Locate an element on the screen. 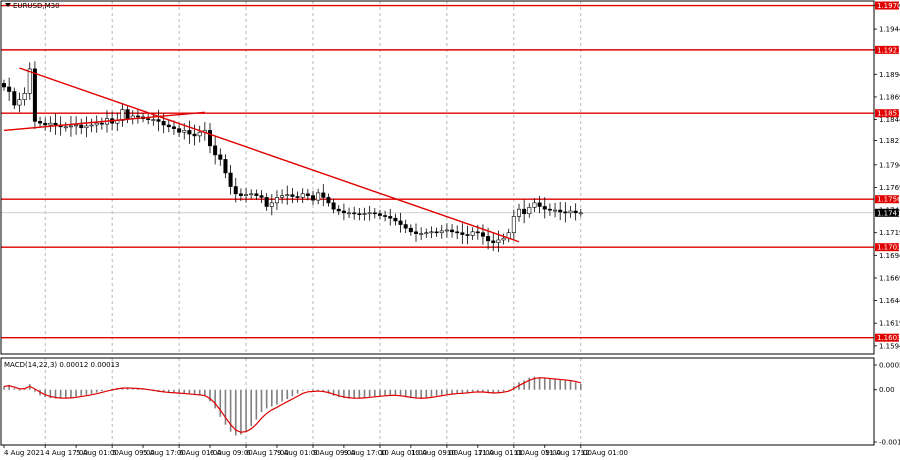  macd-axis: 0.00053 0.00 -0.00112 is located at coordinates (887, 404).